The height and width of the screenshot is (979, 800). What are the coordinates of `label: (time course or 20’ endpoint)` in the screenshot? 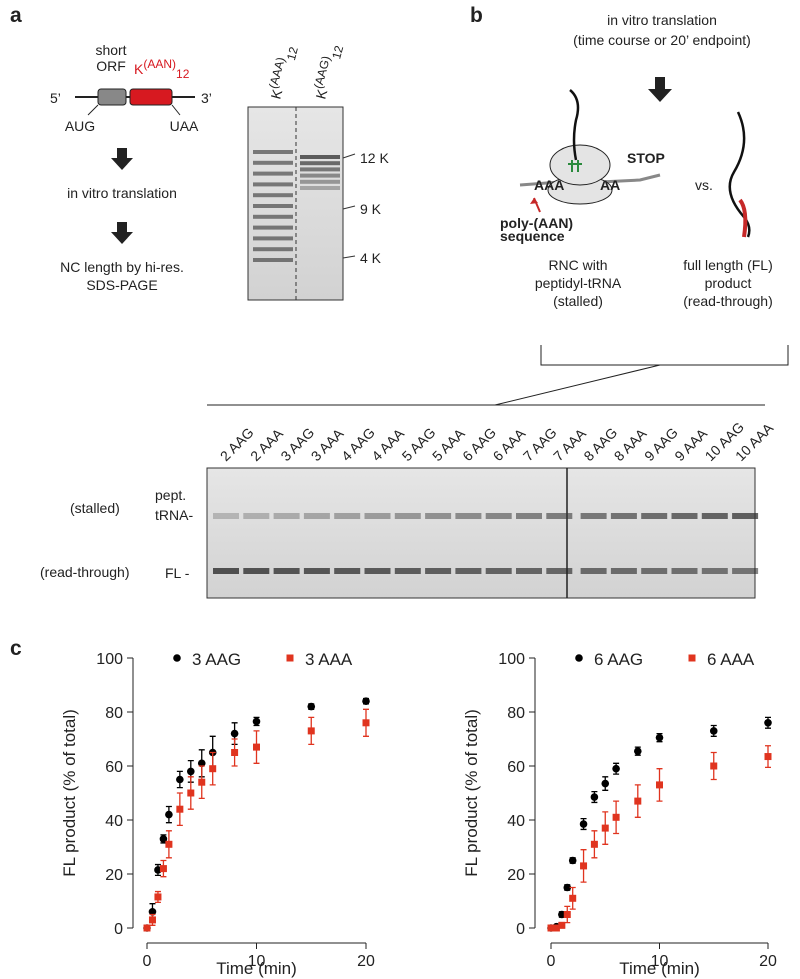 It's located at (662, 40).